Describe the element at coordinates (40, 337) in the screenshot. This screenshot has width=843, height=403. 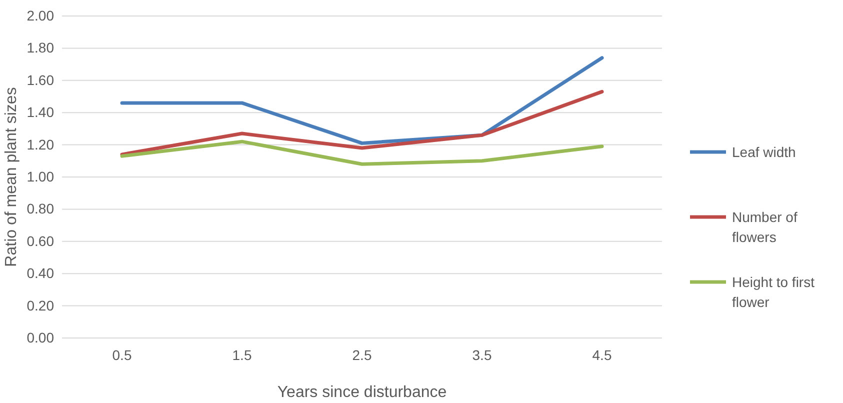
I see `y-tick-label: 0.00` at that location.